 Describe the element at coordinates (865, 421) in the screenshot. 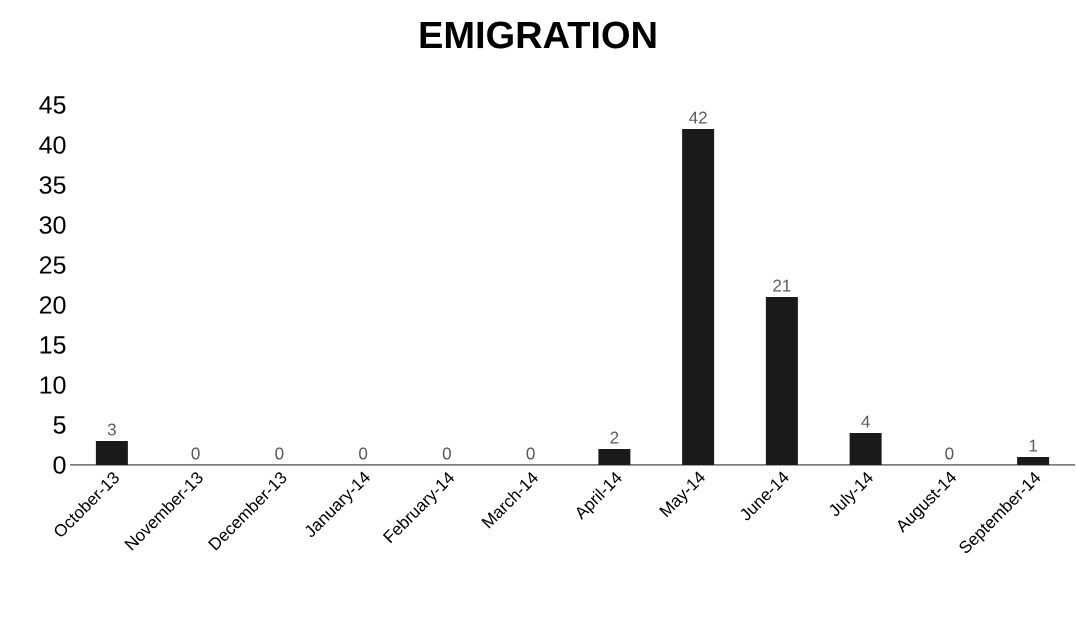

I see `data-label: 4` at that location.